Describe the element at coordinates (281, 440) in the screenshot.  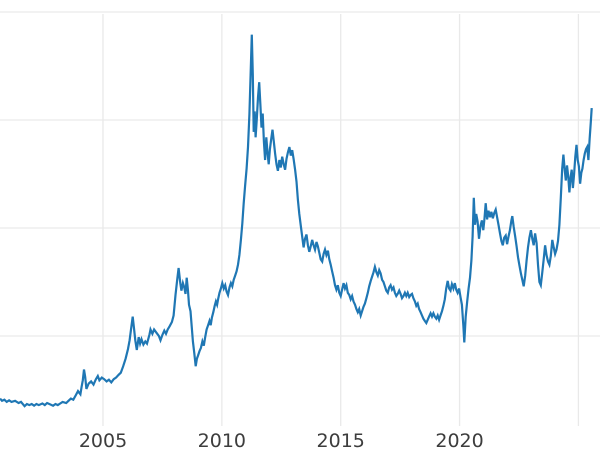
I see `x-axis-tick-labels: 2005 2010 2015 2020` at that location.